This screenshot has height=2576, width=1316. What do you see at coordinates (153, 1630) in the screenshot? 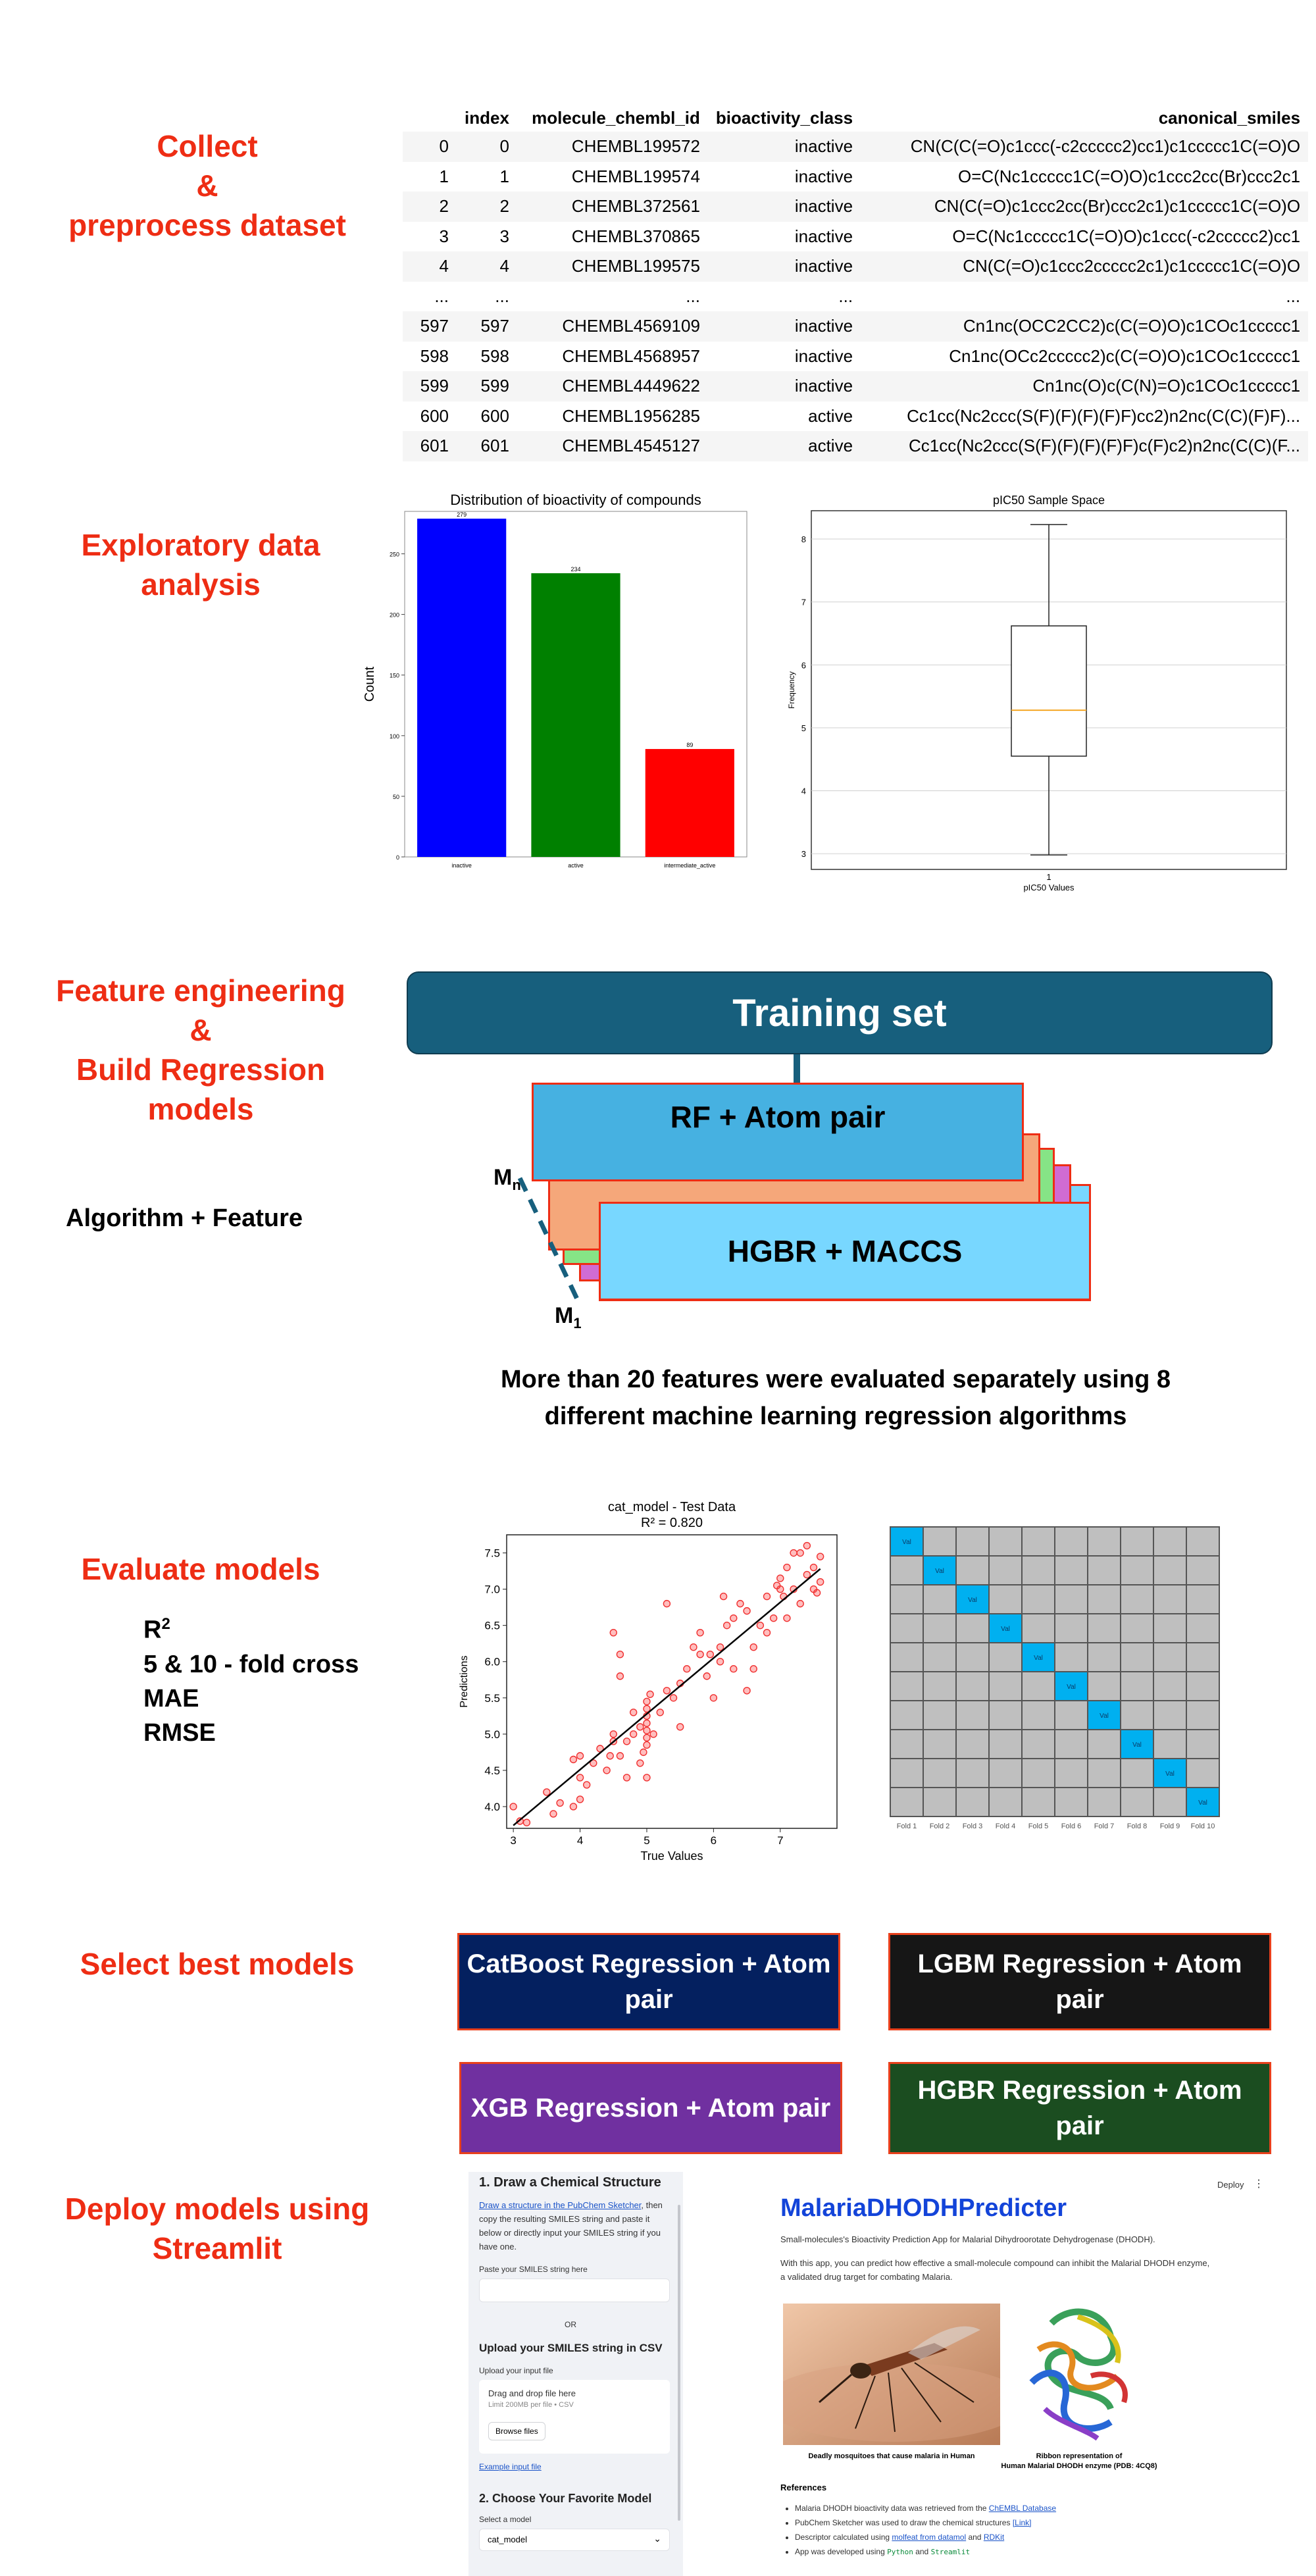
I see `metric-r2-label: R` at bounding box center [153, 1630].